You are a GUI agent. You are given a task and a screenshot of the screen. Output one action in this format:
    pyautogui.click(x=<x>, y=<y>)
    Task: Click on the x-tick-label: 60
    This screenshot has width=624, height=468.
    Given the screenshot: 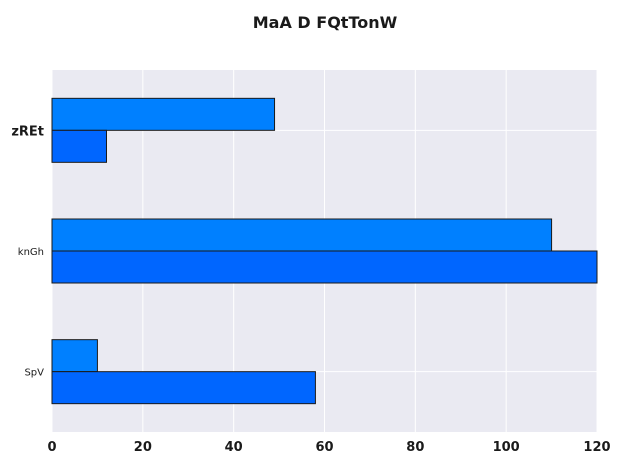 What is the action you would take?
    pyautogui.click(x=324, y=447)
    